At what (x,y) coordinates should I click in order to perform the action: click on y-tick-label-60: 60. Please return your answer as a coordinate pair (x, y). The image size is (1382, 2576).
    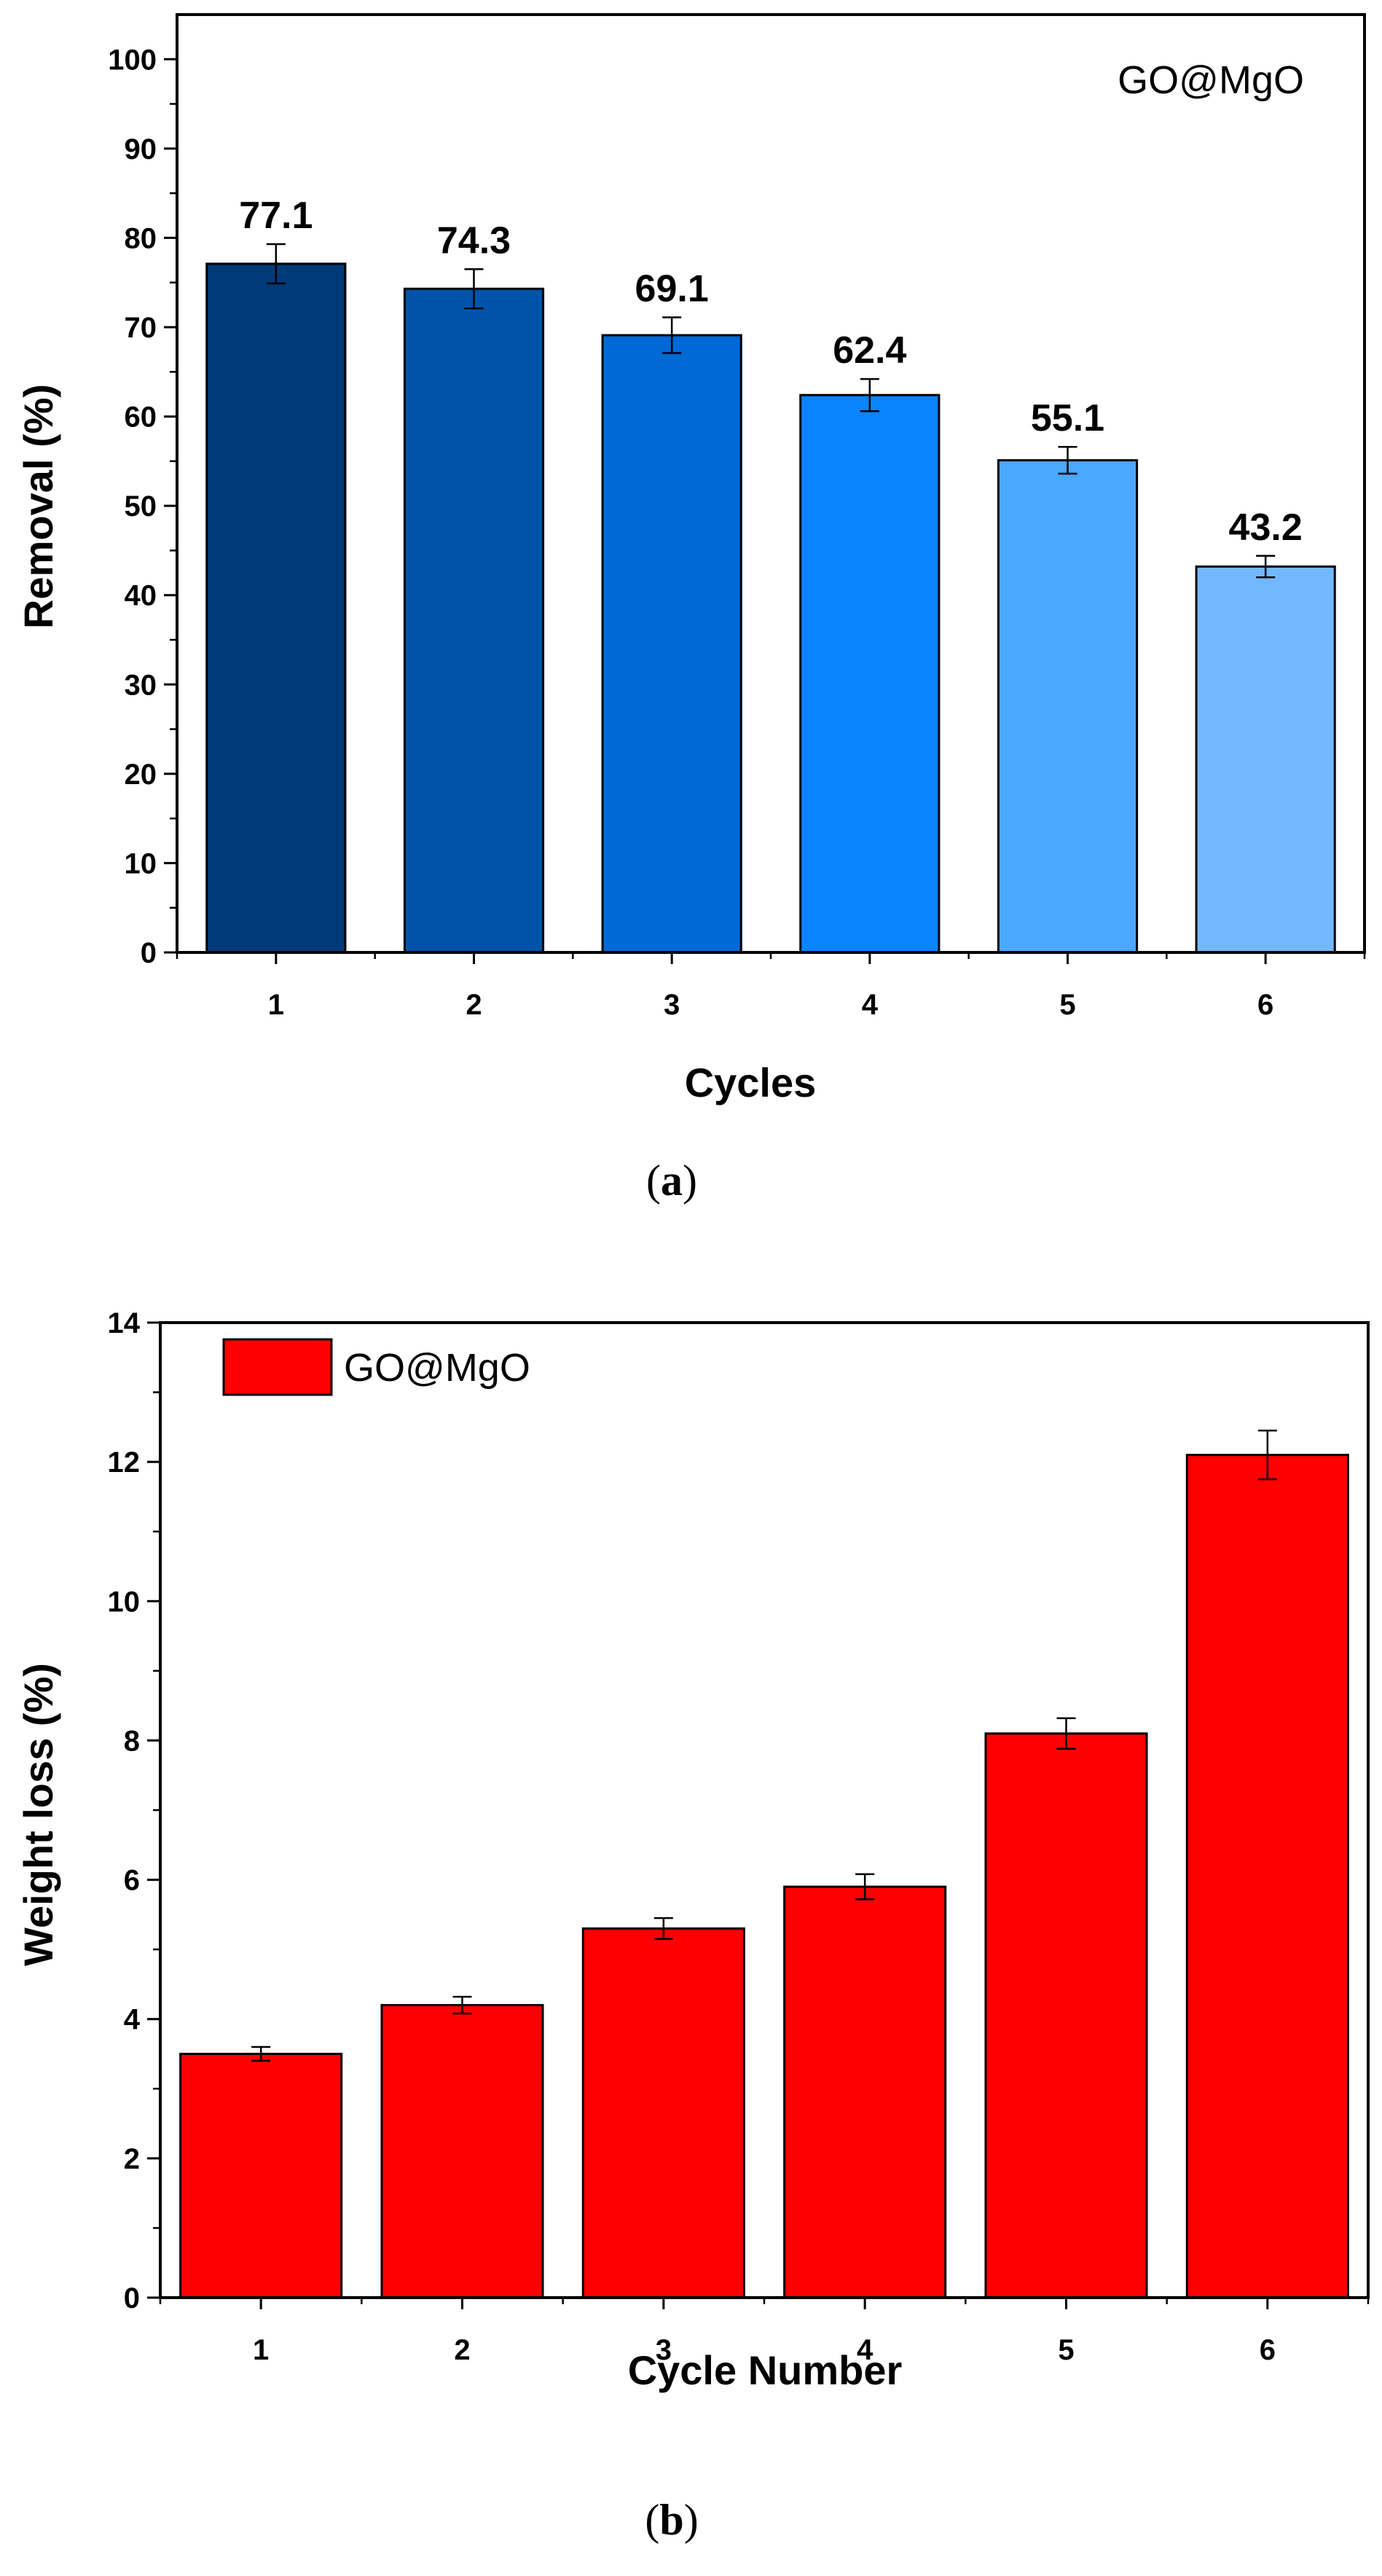
    Looking at the image, I should click on (141, 418).